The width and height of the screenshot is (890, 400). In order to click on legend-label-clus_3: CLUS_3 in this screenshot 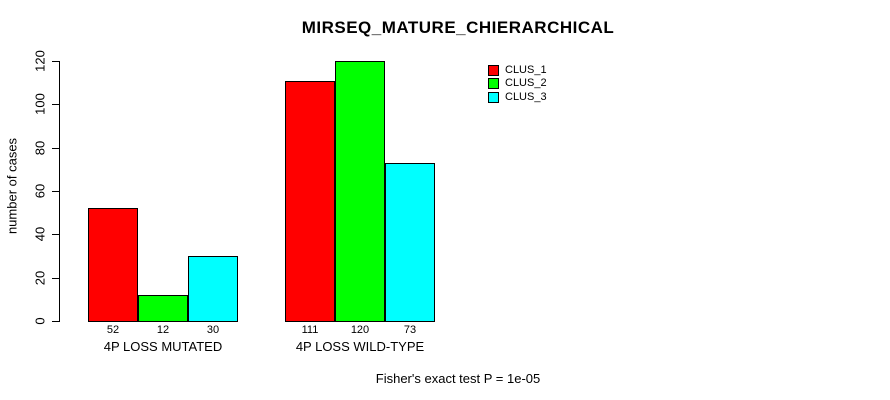, I will do `click(526, 97)`.